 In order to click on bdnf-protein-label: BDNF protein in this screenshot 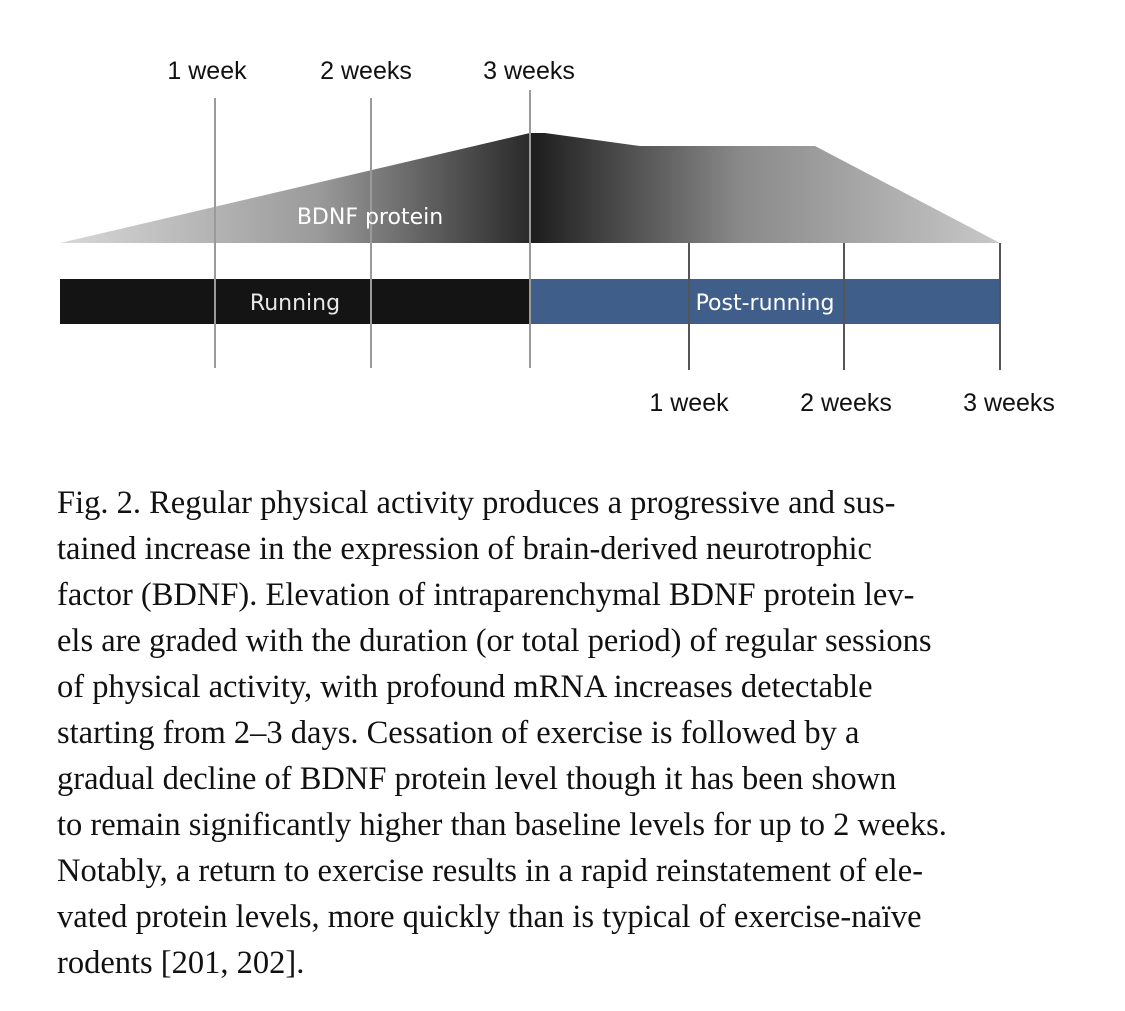, I will do `click(370, 217)`.